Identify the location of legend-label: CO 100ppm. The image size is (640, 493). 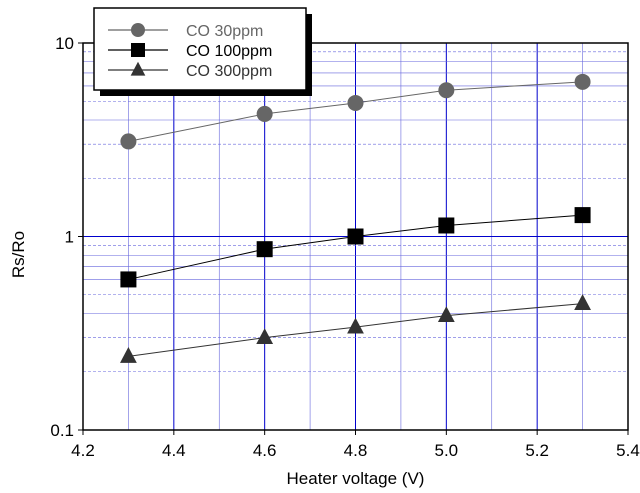
(229, 51).